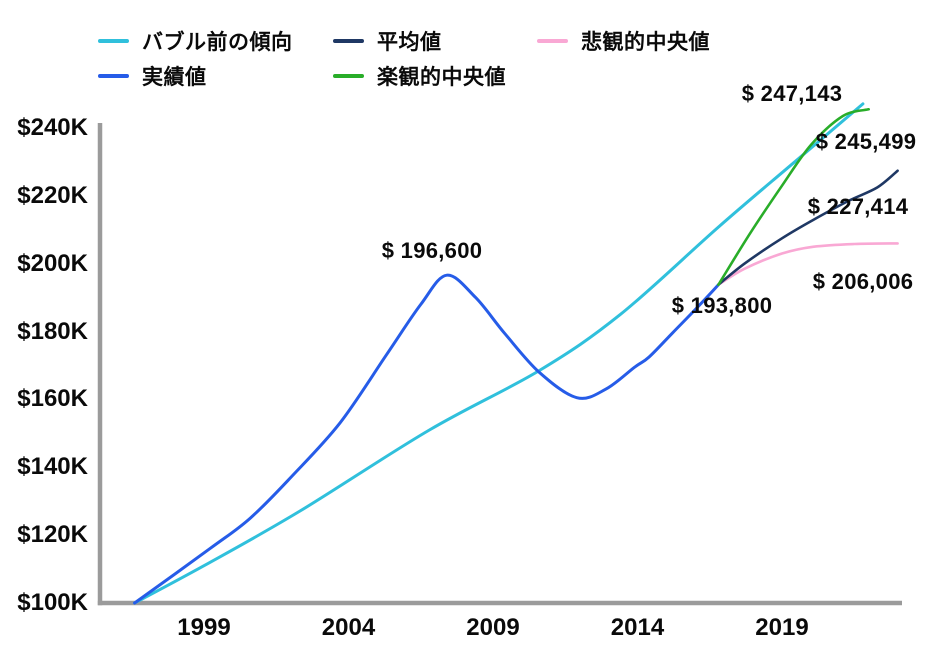 This screenshot has height=660, width=940. What do you see at coordinates (113, 41) in the screenshot?
I see `legend-swatch-trend` at bounding box center [113, 41].